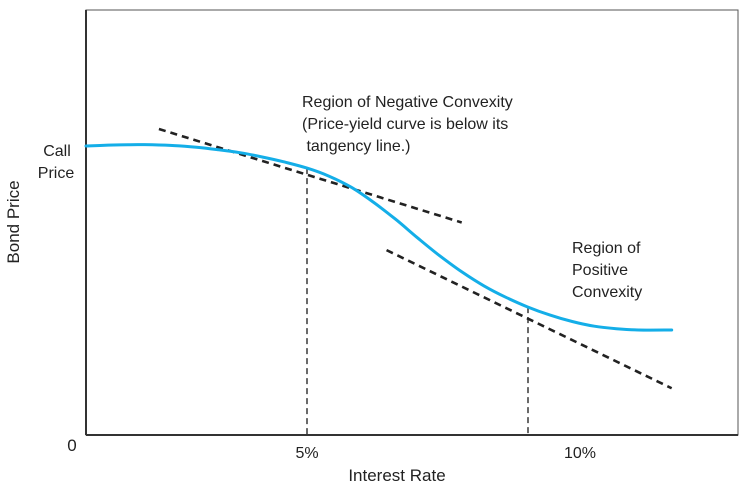 The height and width of the screenshot is (487, 747). What do you see at coordinates (405, 124) in the screenshot?
I see `negative-convexity-annotation-line2: (Price-yield curve is below its` at bounding box center [405, 124].